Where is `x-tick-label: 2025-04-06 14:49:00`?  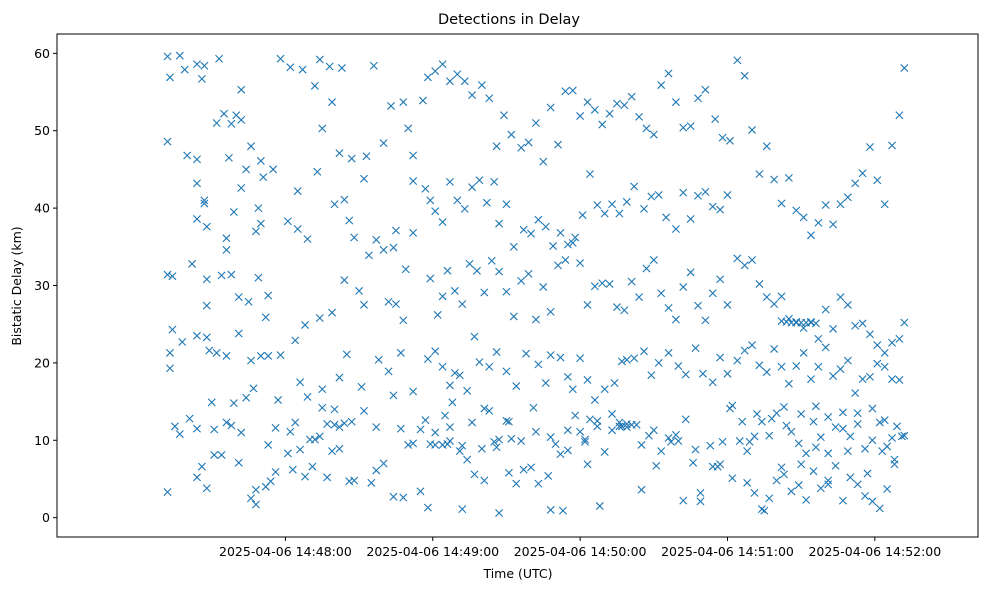
x-tick-label: 2025-04-06 14:49:00 is located at coordinates (432, 551).